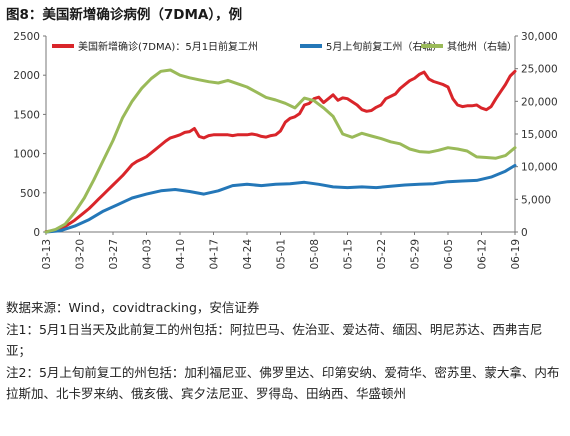 The image size is (570, 436). I want to click on x-tick-label: 04-10, so click(181, 254).